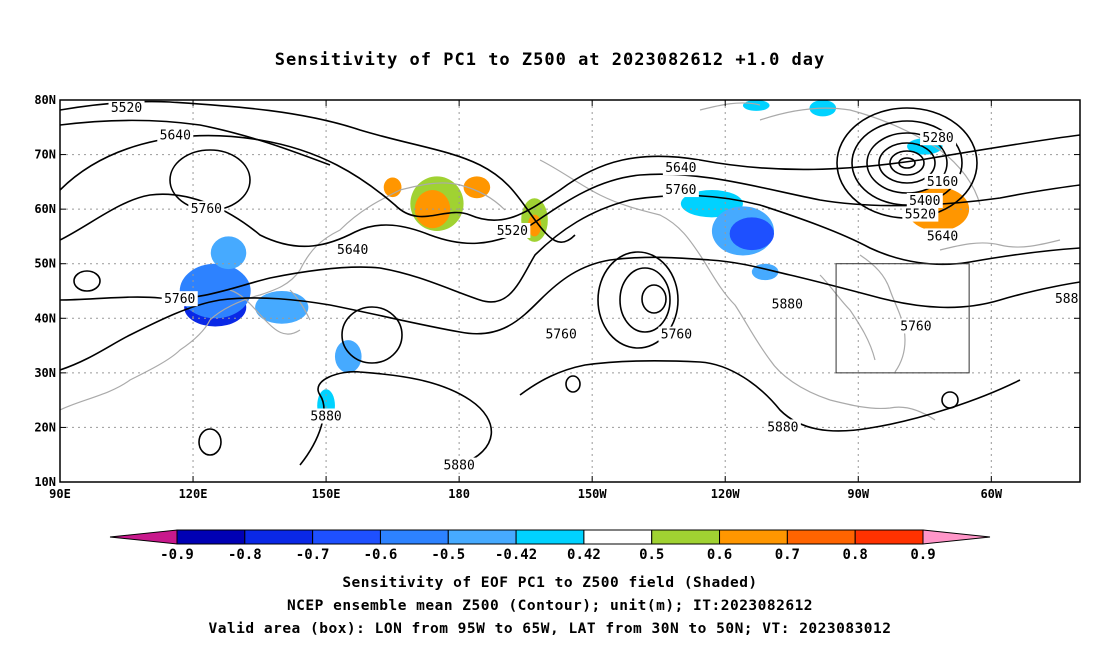 The image size is (1100, 650). I want to click on lat-label: 30N, so click(45, 373).